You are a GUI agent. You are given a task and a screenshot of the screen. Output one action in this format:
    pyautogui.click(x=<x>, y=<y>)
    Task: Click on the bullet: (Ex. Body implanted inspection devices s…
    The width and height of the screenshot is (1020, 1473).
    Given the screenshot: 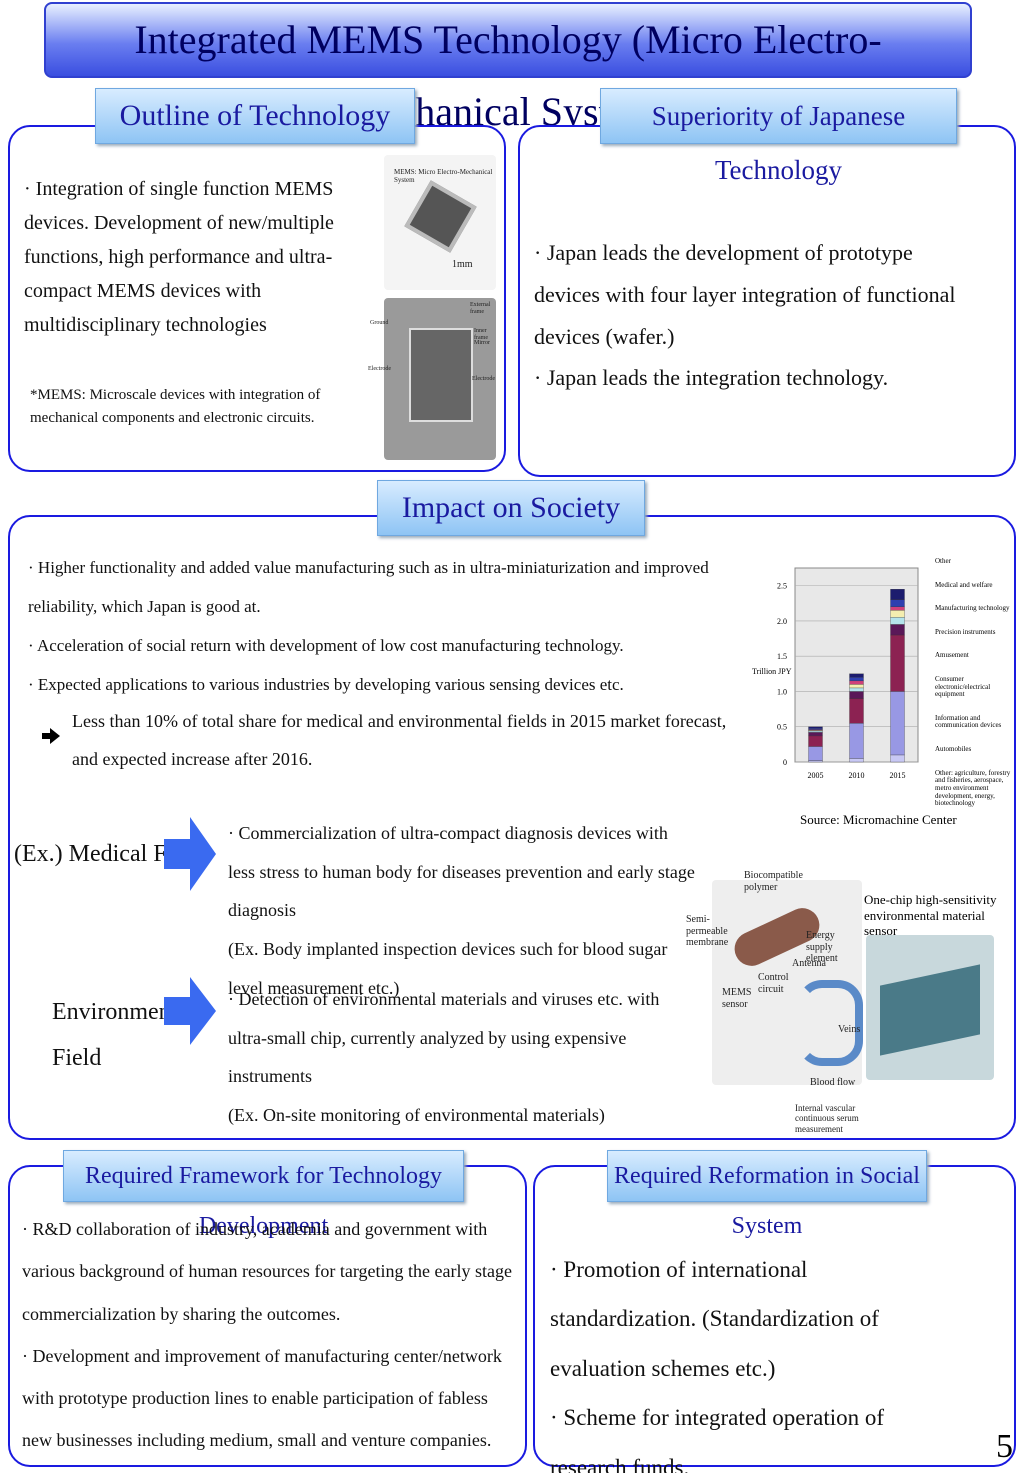 What is the action you would take?
    pyautogui.click(x=448, y=968)
    